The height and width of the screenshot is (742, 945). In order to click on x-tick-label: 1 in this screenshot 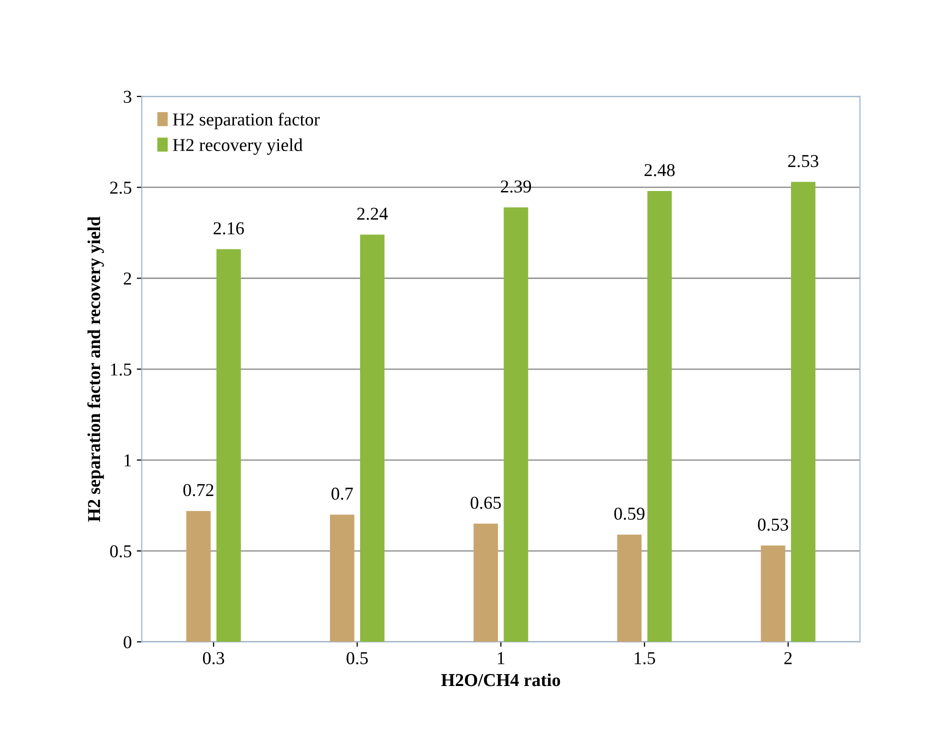, I will do `click(501, 658)`.